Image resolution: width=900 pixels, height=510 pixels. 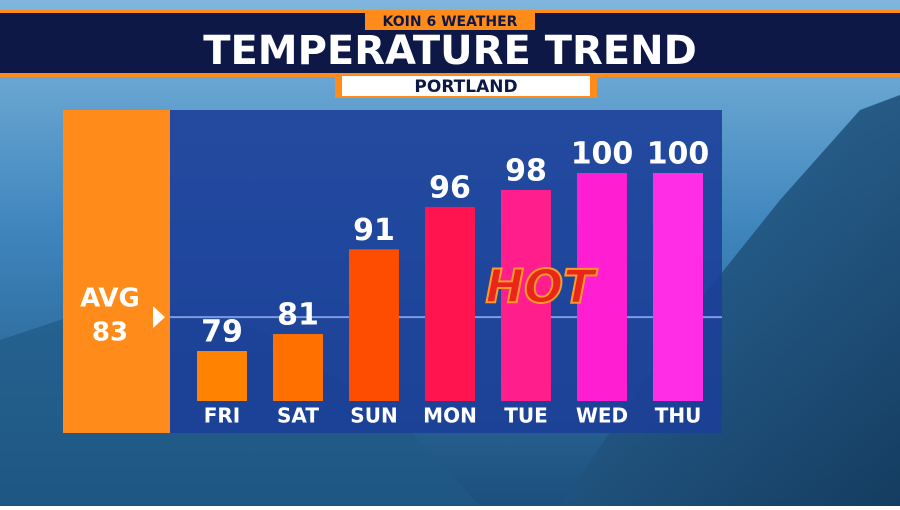 I want to click on x-tick-label: THU, so click(x=678, y=416).